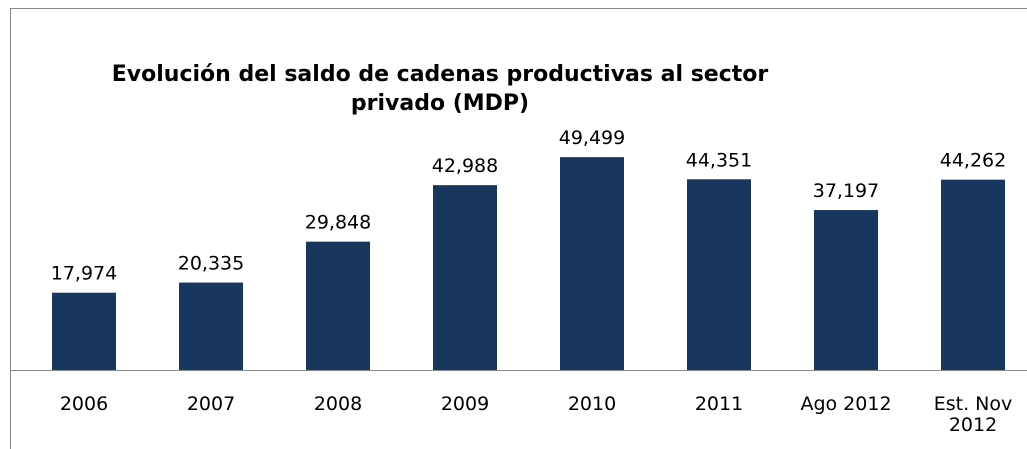 Image resolution: width=1027 pixels, height=449 pixels. Describe the element at coordinates (84, 274) in the screenshot. I see `data-label: 17,974` at that location.